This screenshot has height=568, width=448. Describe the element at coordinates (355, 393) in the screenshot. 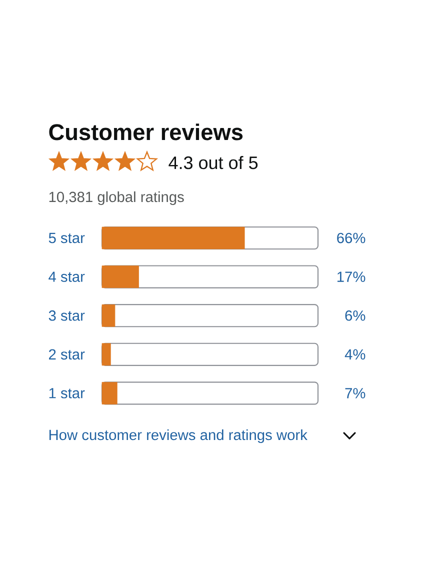

I see `data-label: 7%` at that location.